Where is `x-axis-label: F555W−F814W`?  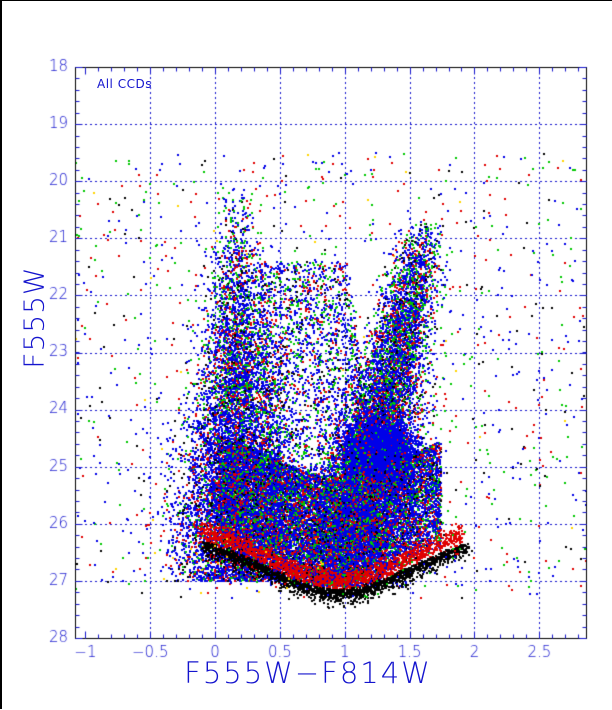 x-axis-label: F555W−F814W is located at coordinates (308, 673).